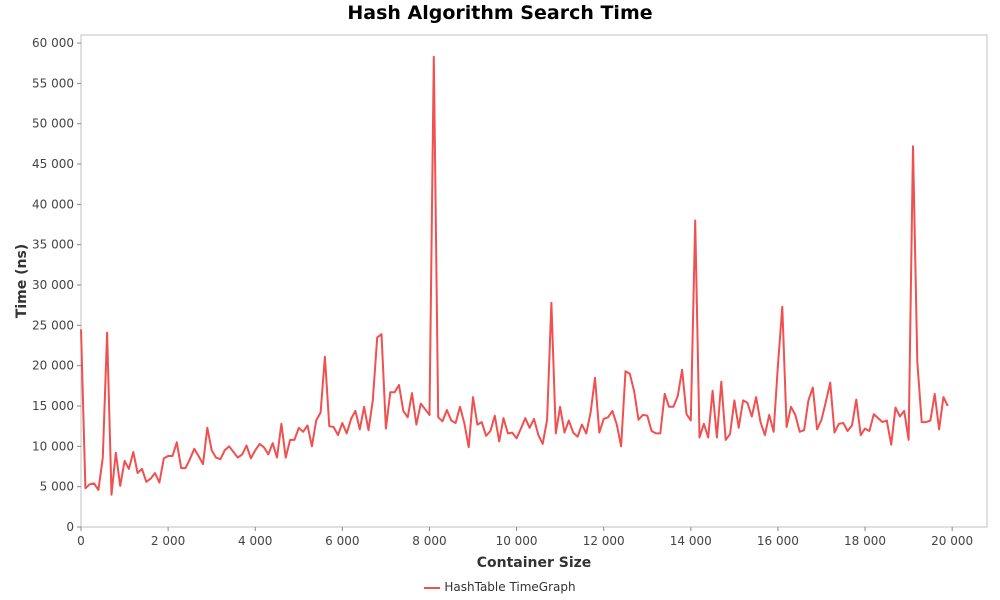  What do you see at coordinates (70, 527) in the screenshot?
I see `y-tick-label: 0` at bounding box center [70, 527].